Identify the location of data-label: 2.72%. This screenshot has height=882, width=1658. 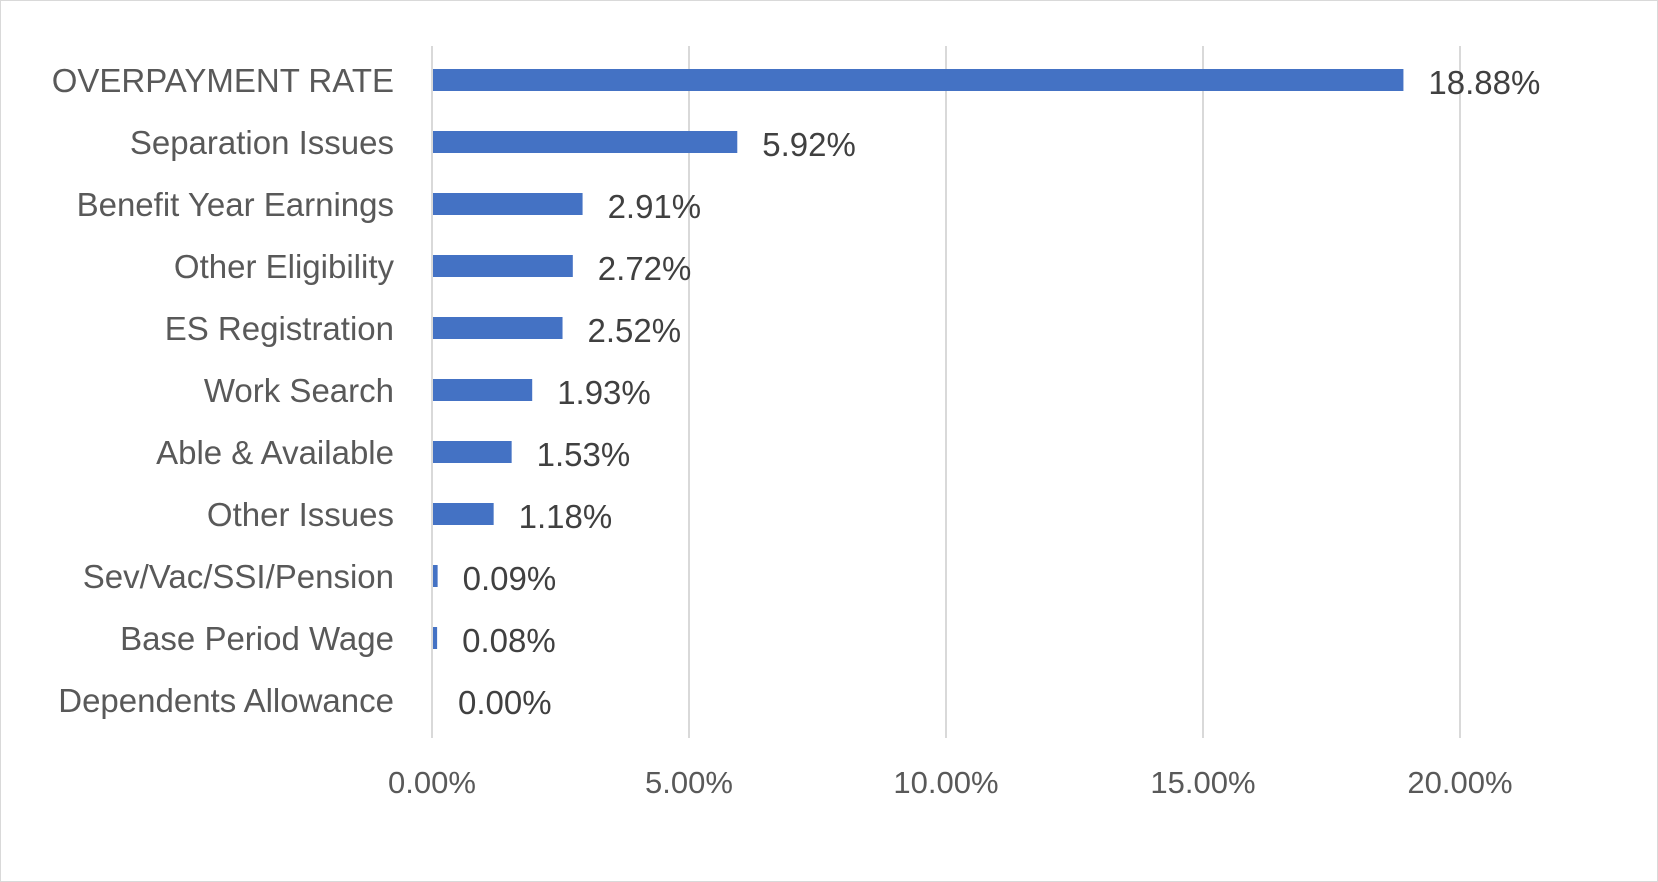
(645, 268).